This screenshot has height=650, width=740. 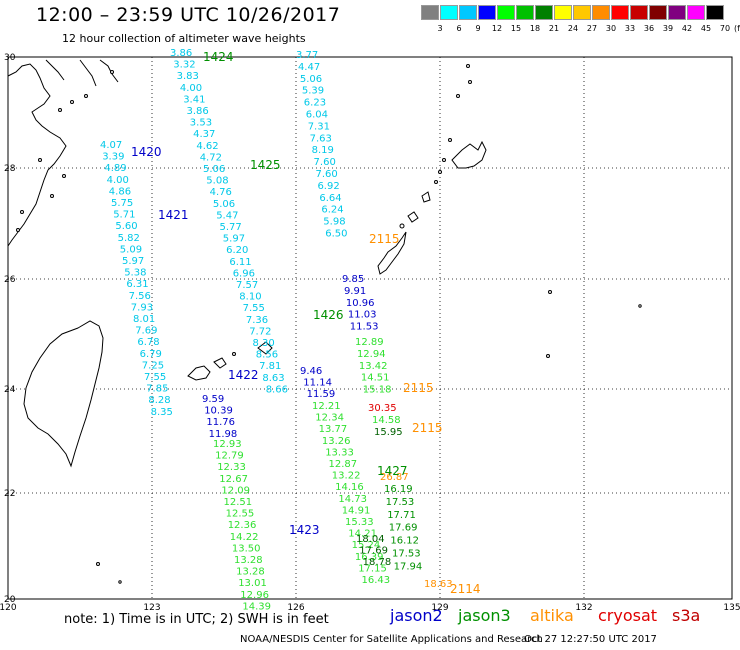 What do you see at coordinates (326, 406) in the screenshot?
I see `wave-height-value: 12.21` at bounding box center [326, 406].